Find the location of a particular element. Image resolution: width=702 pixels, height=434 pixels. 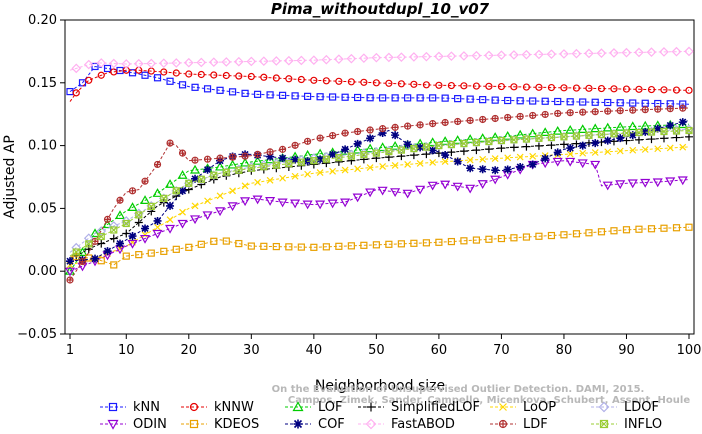

y-tick-label: 0.20 is located at coordinates (42, 20).